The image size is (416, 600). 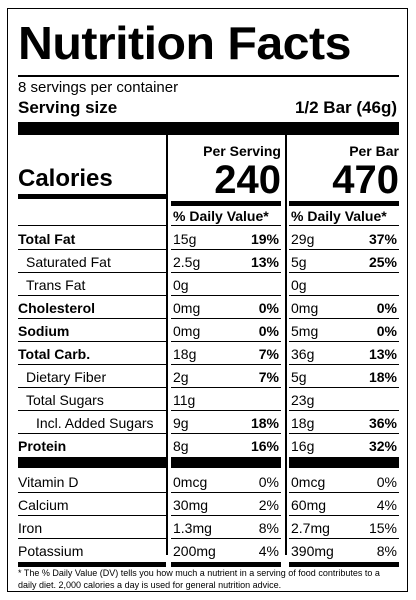 I want to click on per-bar-header: Per Bar, so click(x=374, y=151).